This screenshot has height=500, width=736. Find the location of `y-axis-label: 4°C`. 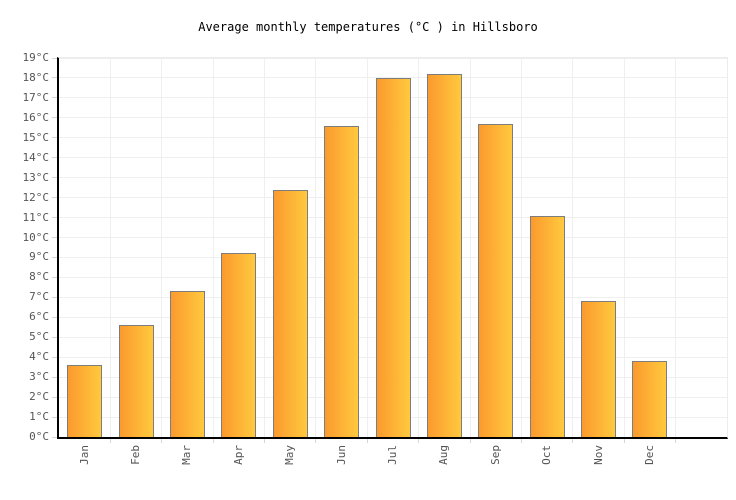

y-axis-label: 4°C is located at coordinates (39, 357).